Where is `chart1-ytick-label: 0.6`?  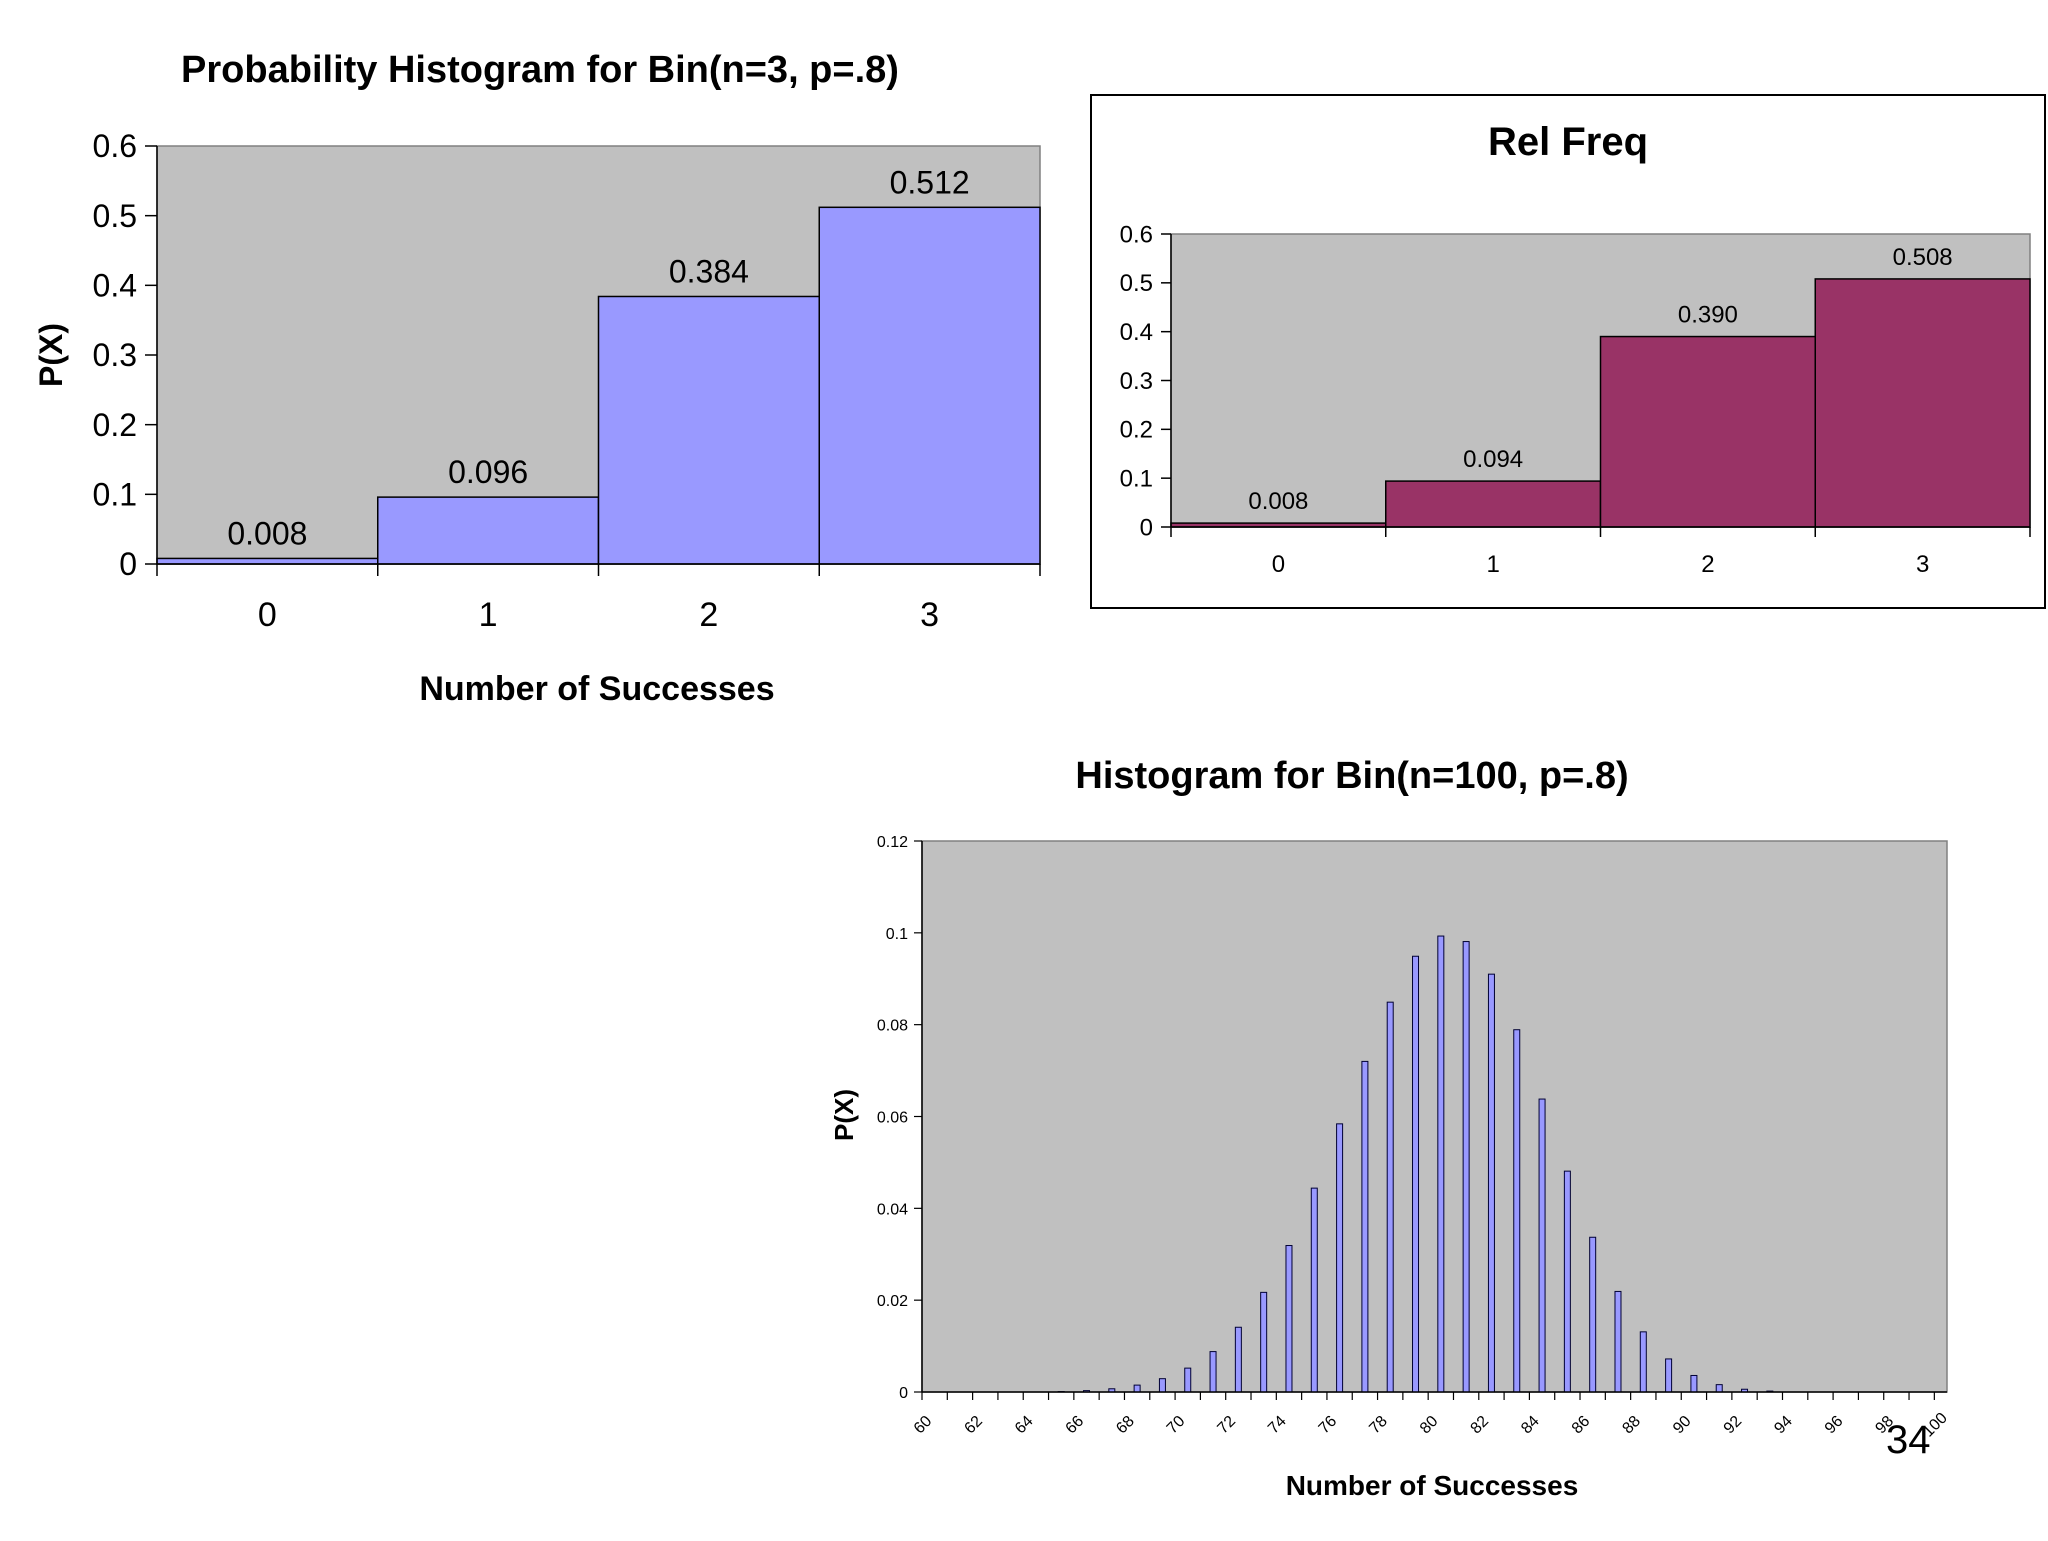
chart1-ytick-label: 0.6 is located at coordinates (115, 146).